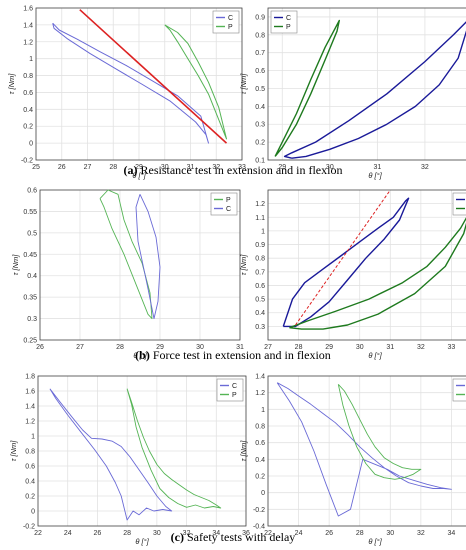  I want to click on y-tick-label: 0.35, so click(30, 298).